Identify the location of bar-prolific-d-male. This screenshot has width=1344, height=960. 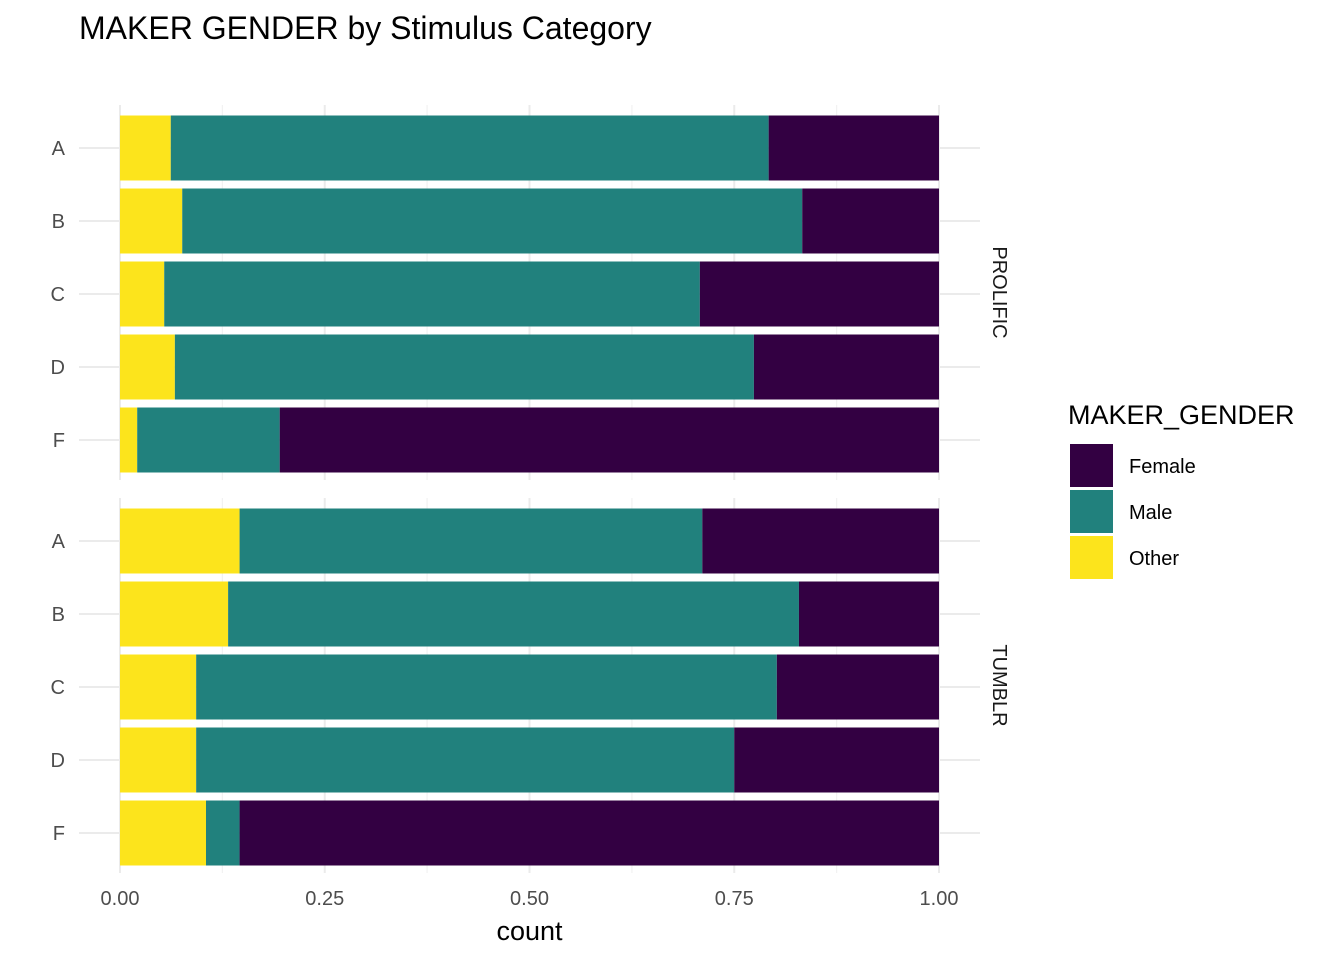
(464, 367).